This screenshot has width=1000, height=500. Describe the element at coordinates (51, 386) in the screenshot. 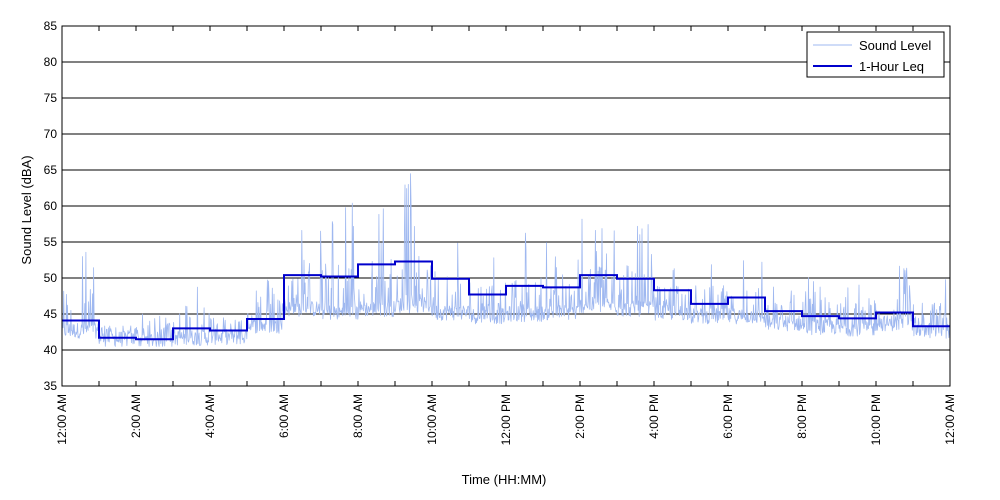

I see `y-tick-label: 35` at that location.